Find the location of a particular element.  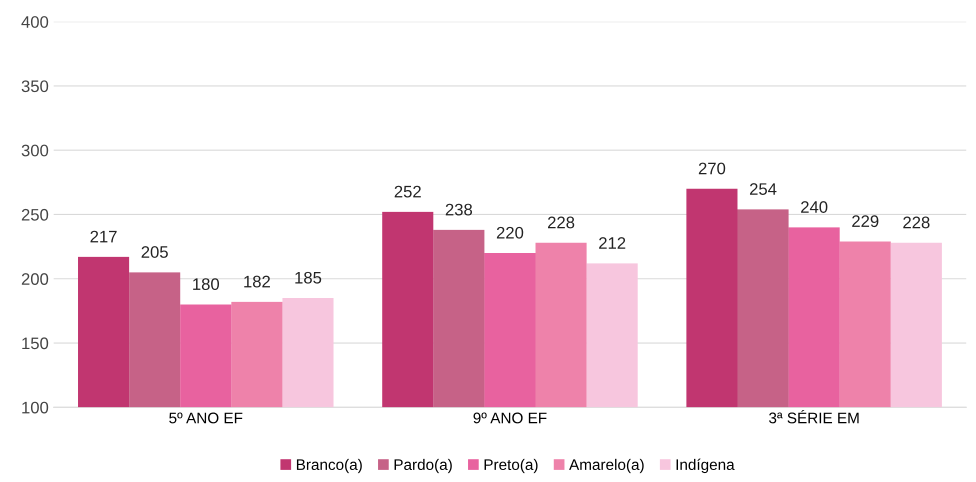

y-tick-label: 400 is located at coordinates (34, 22).